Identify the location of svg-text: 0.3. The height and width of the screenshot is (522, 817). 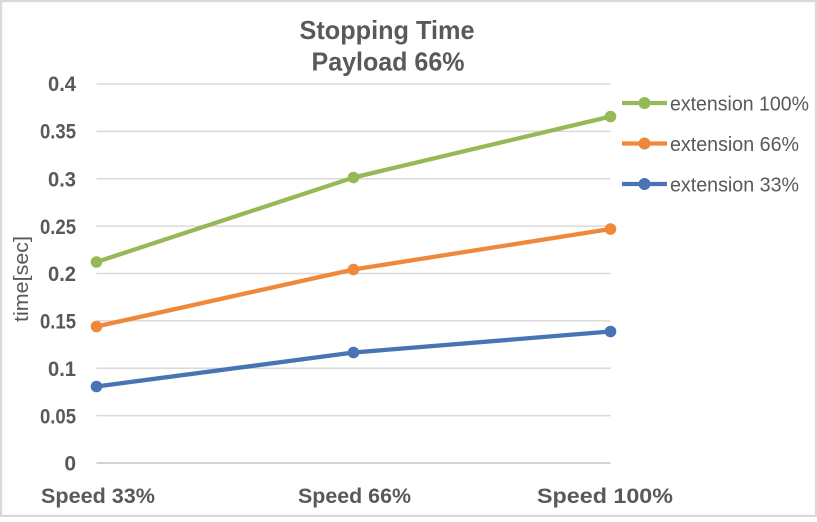
(62, 180).